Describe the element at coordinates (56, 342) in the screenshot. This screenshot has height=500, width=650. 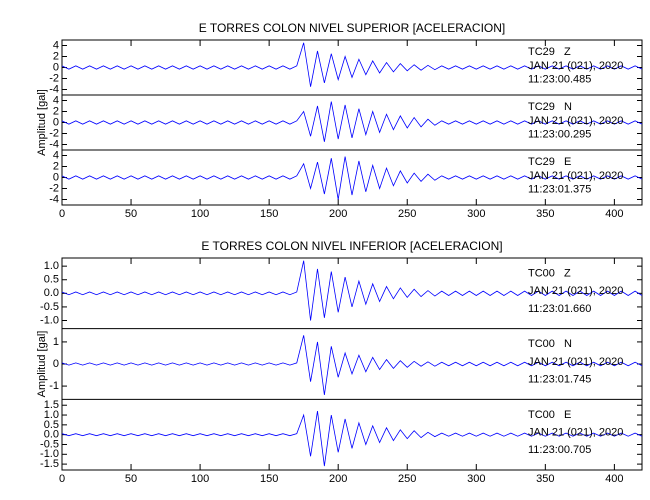
I see `y-tick-label: 1` at that location.